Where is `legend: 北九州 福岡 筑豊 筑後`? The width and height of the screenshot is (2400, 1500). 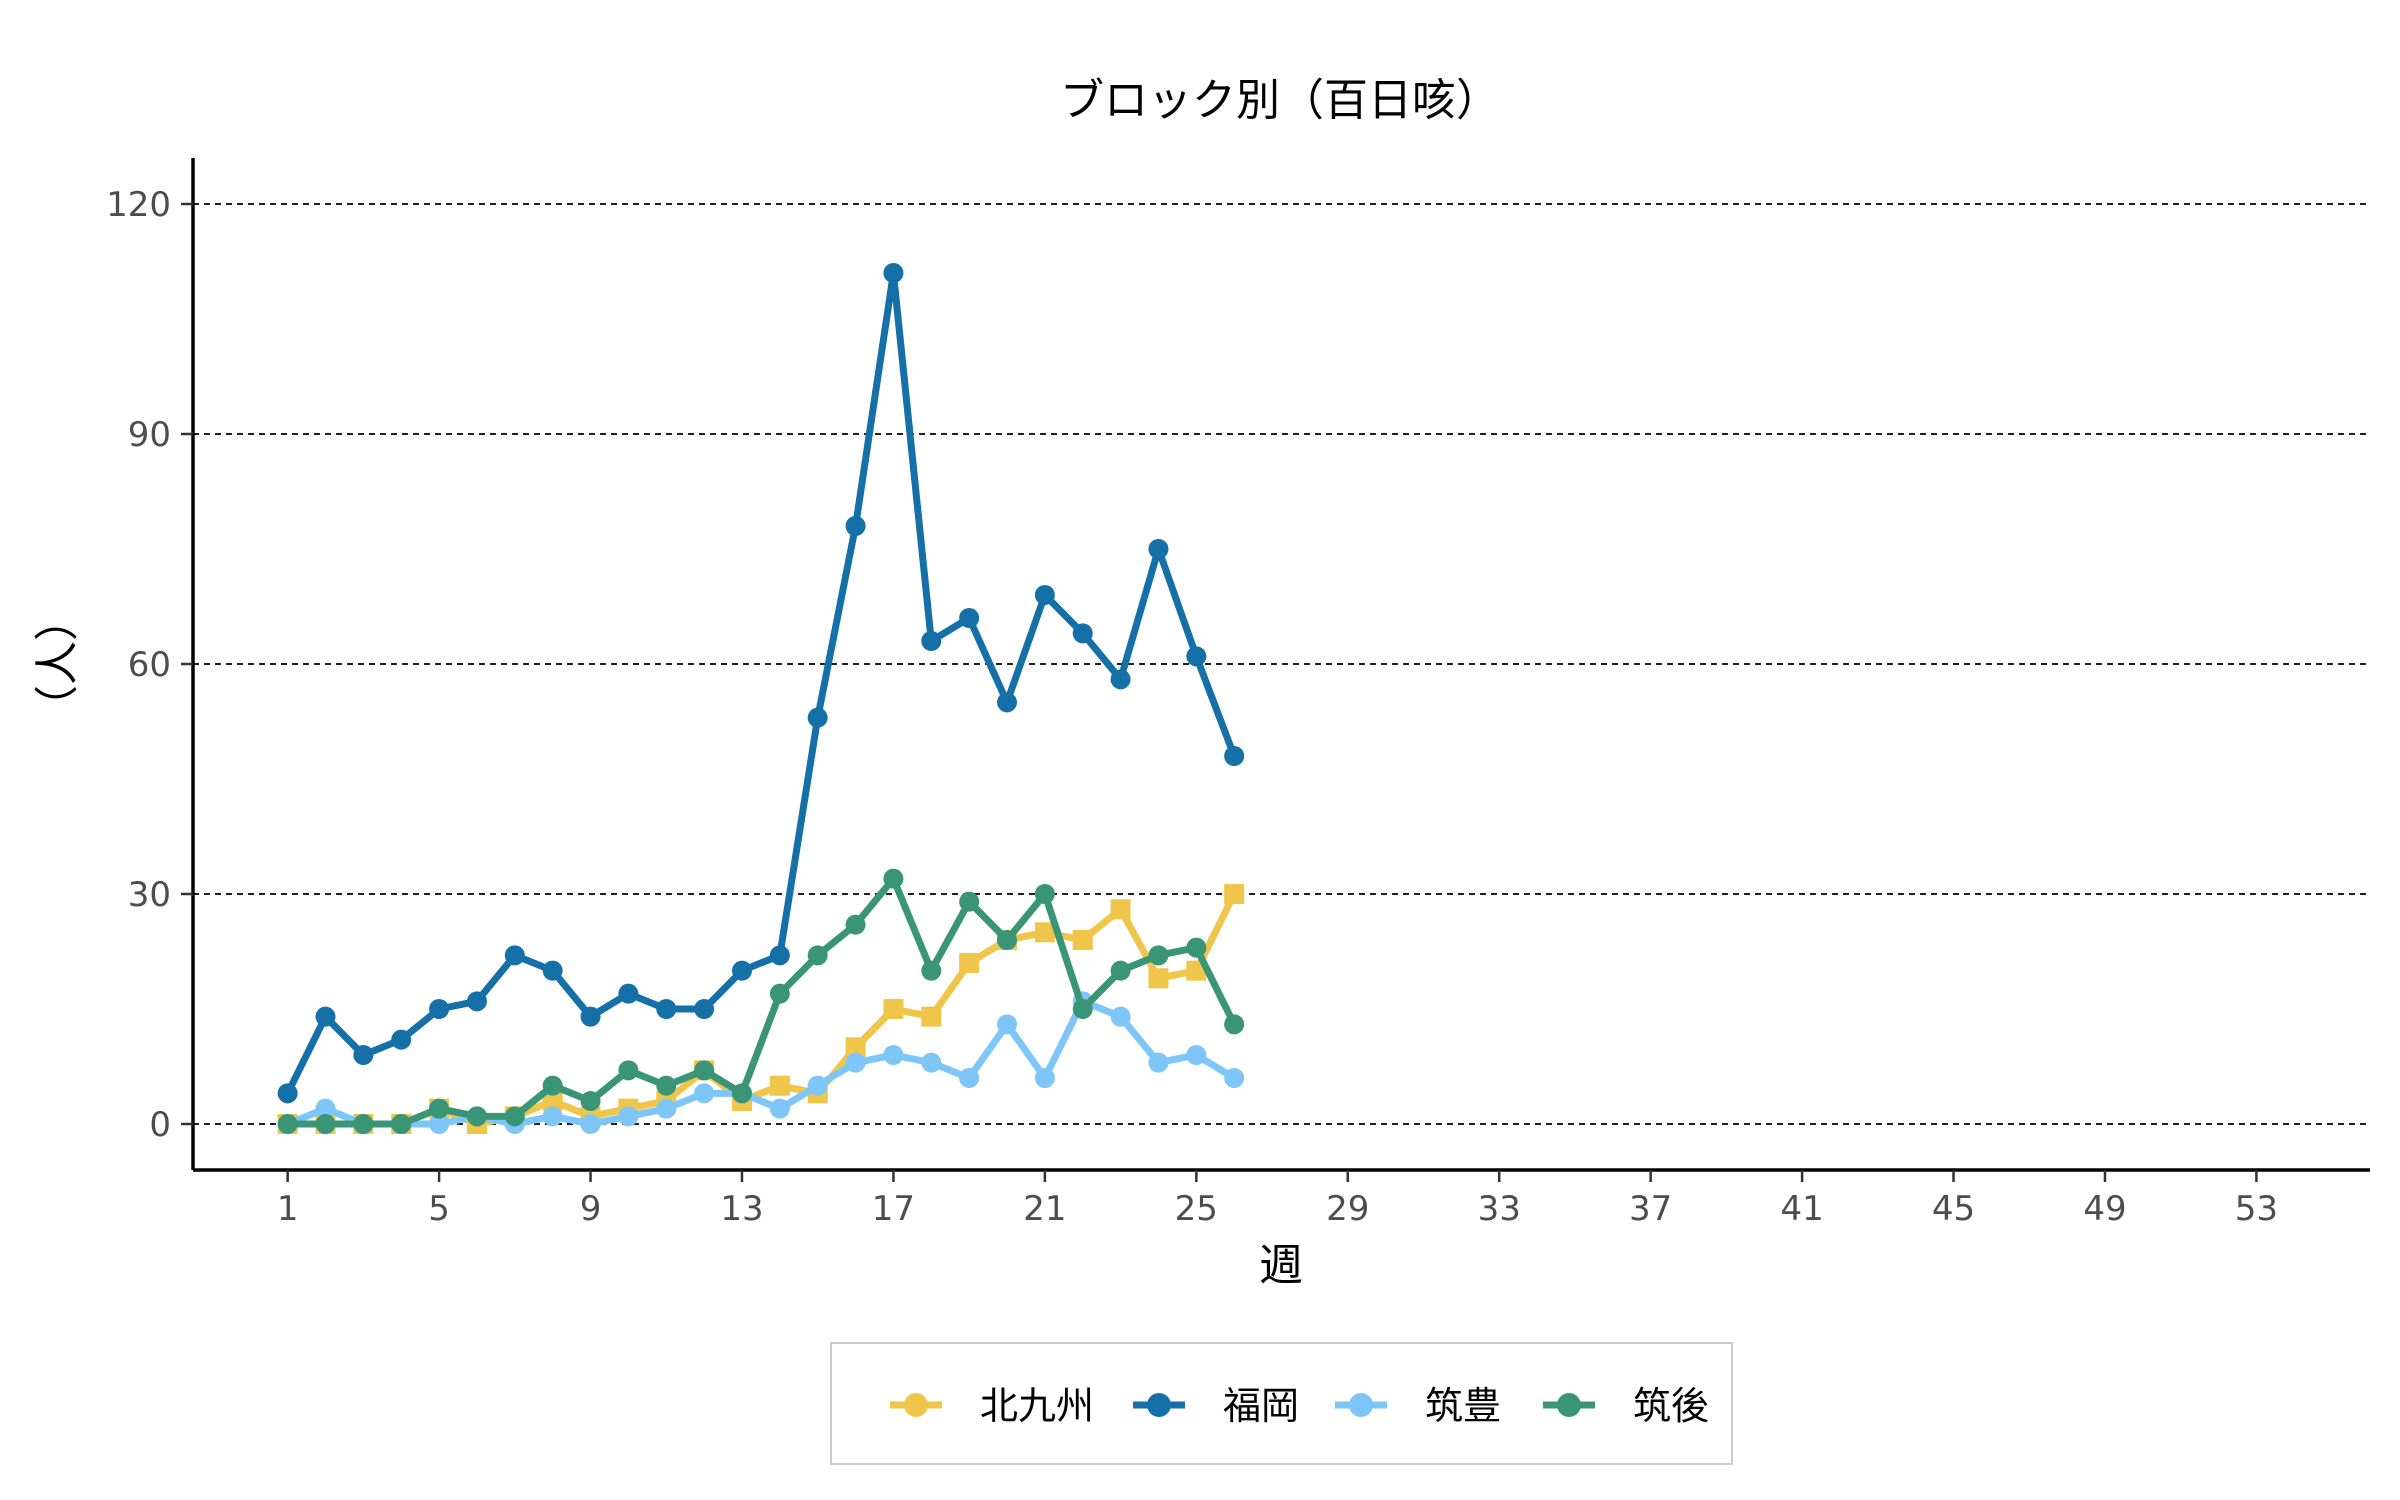 legend: 北九州 福岡 筑豊 筑後 is located at coordinates (1281, 1403).